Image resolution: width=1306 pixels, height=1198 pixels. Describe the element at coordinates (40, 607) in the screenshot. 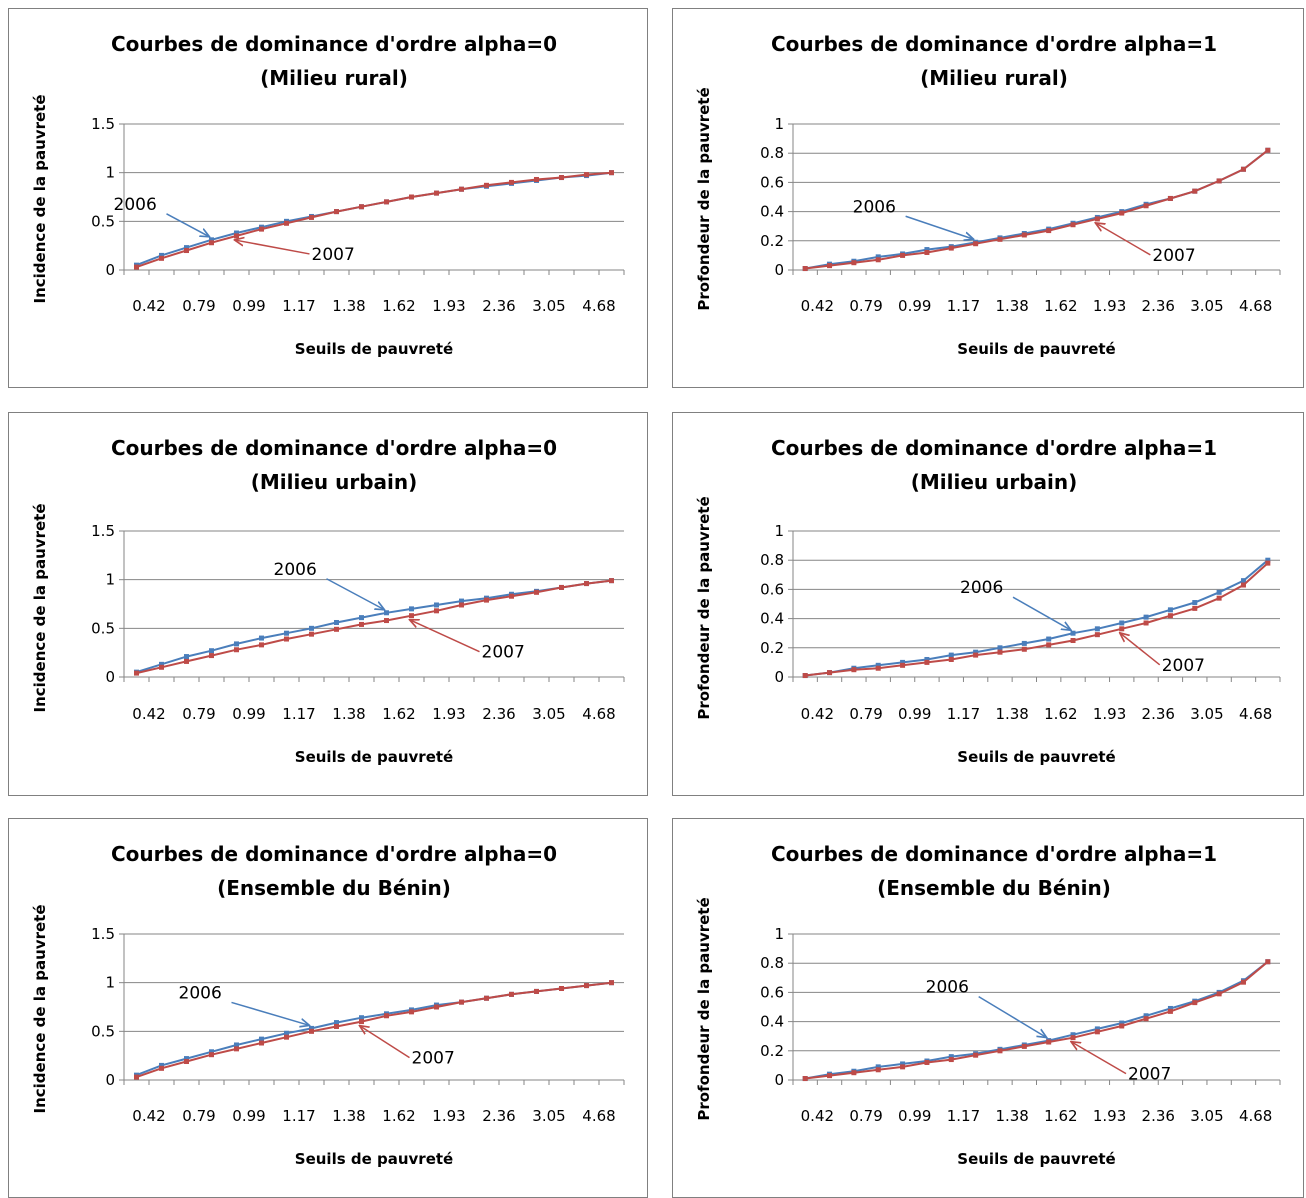

I see `y-axis-title: Incidence de la pauvreté` at that location.